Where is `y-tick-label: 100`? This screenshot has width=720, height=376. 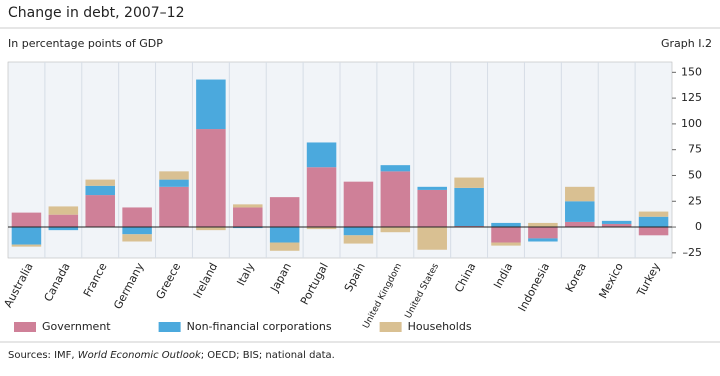
y-tick-label: 100 is located at coordinates (691, 123).